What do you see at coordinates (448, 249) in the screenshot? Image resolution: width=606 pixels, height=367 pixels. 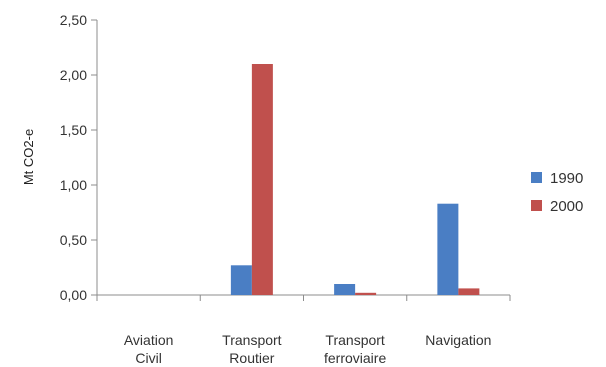 I see `bar-1990-navigation` at bounding box center [448, 249].